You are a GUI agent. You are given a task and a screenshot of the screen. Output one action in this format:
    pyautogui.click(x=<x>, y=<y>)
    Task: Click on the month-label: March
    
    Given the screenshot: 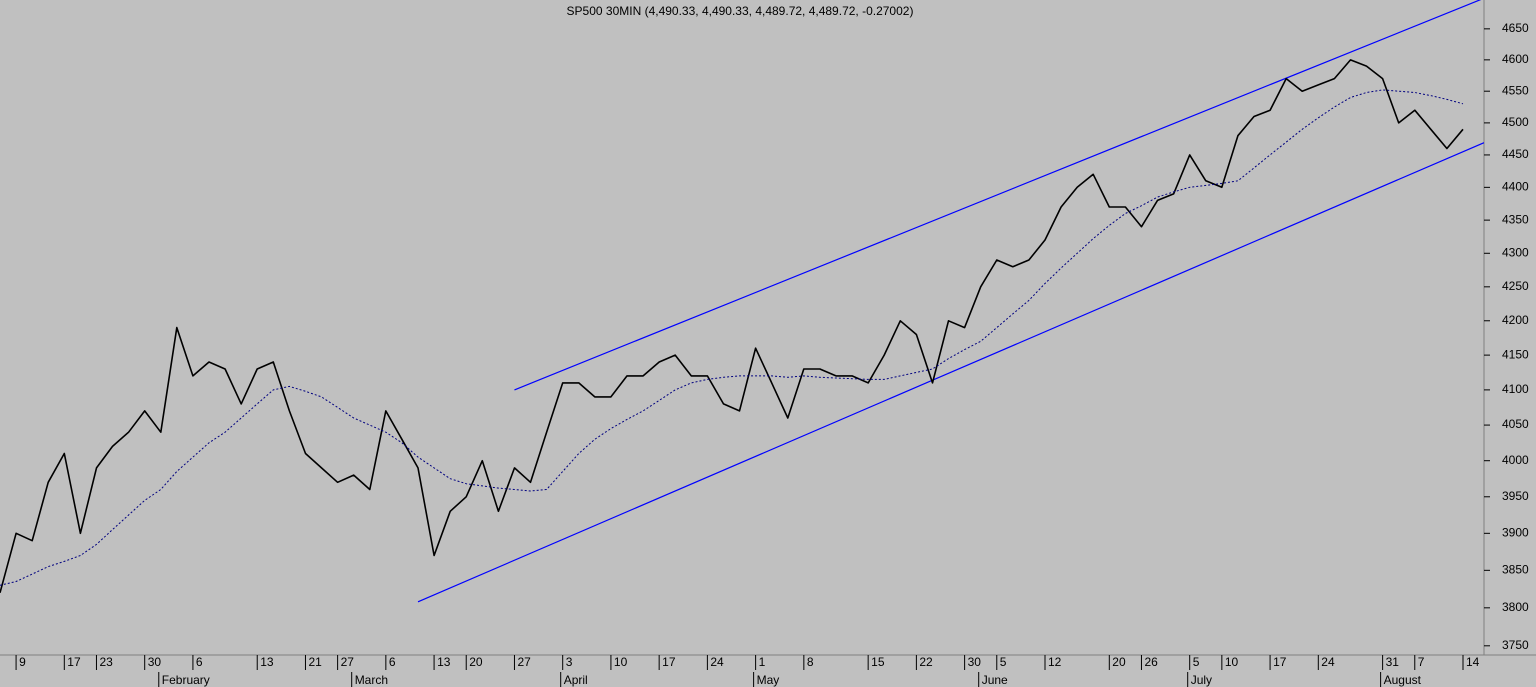 What is the action you would take?
    pyautogui.click(x=371, y=680)
    